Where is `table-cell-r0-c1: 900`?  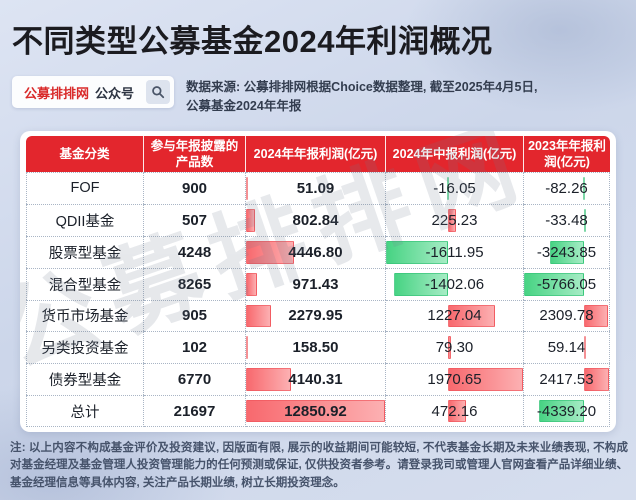 table-cell-r0-c1: 900 is located at coordinates (195, 188).